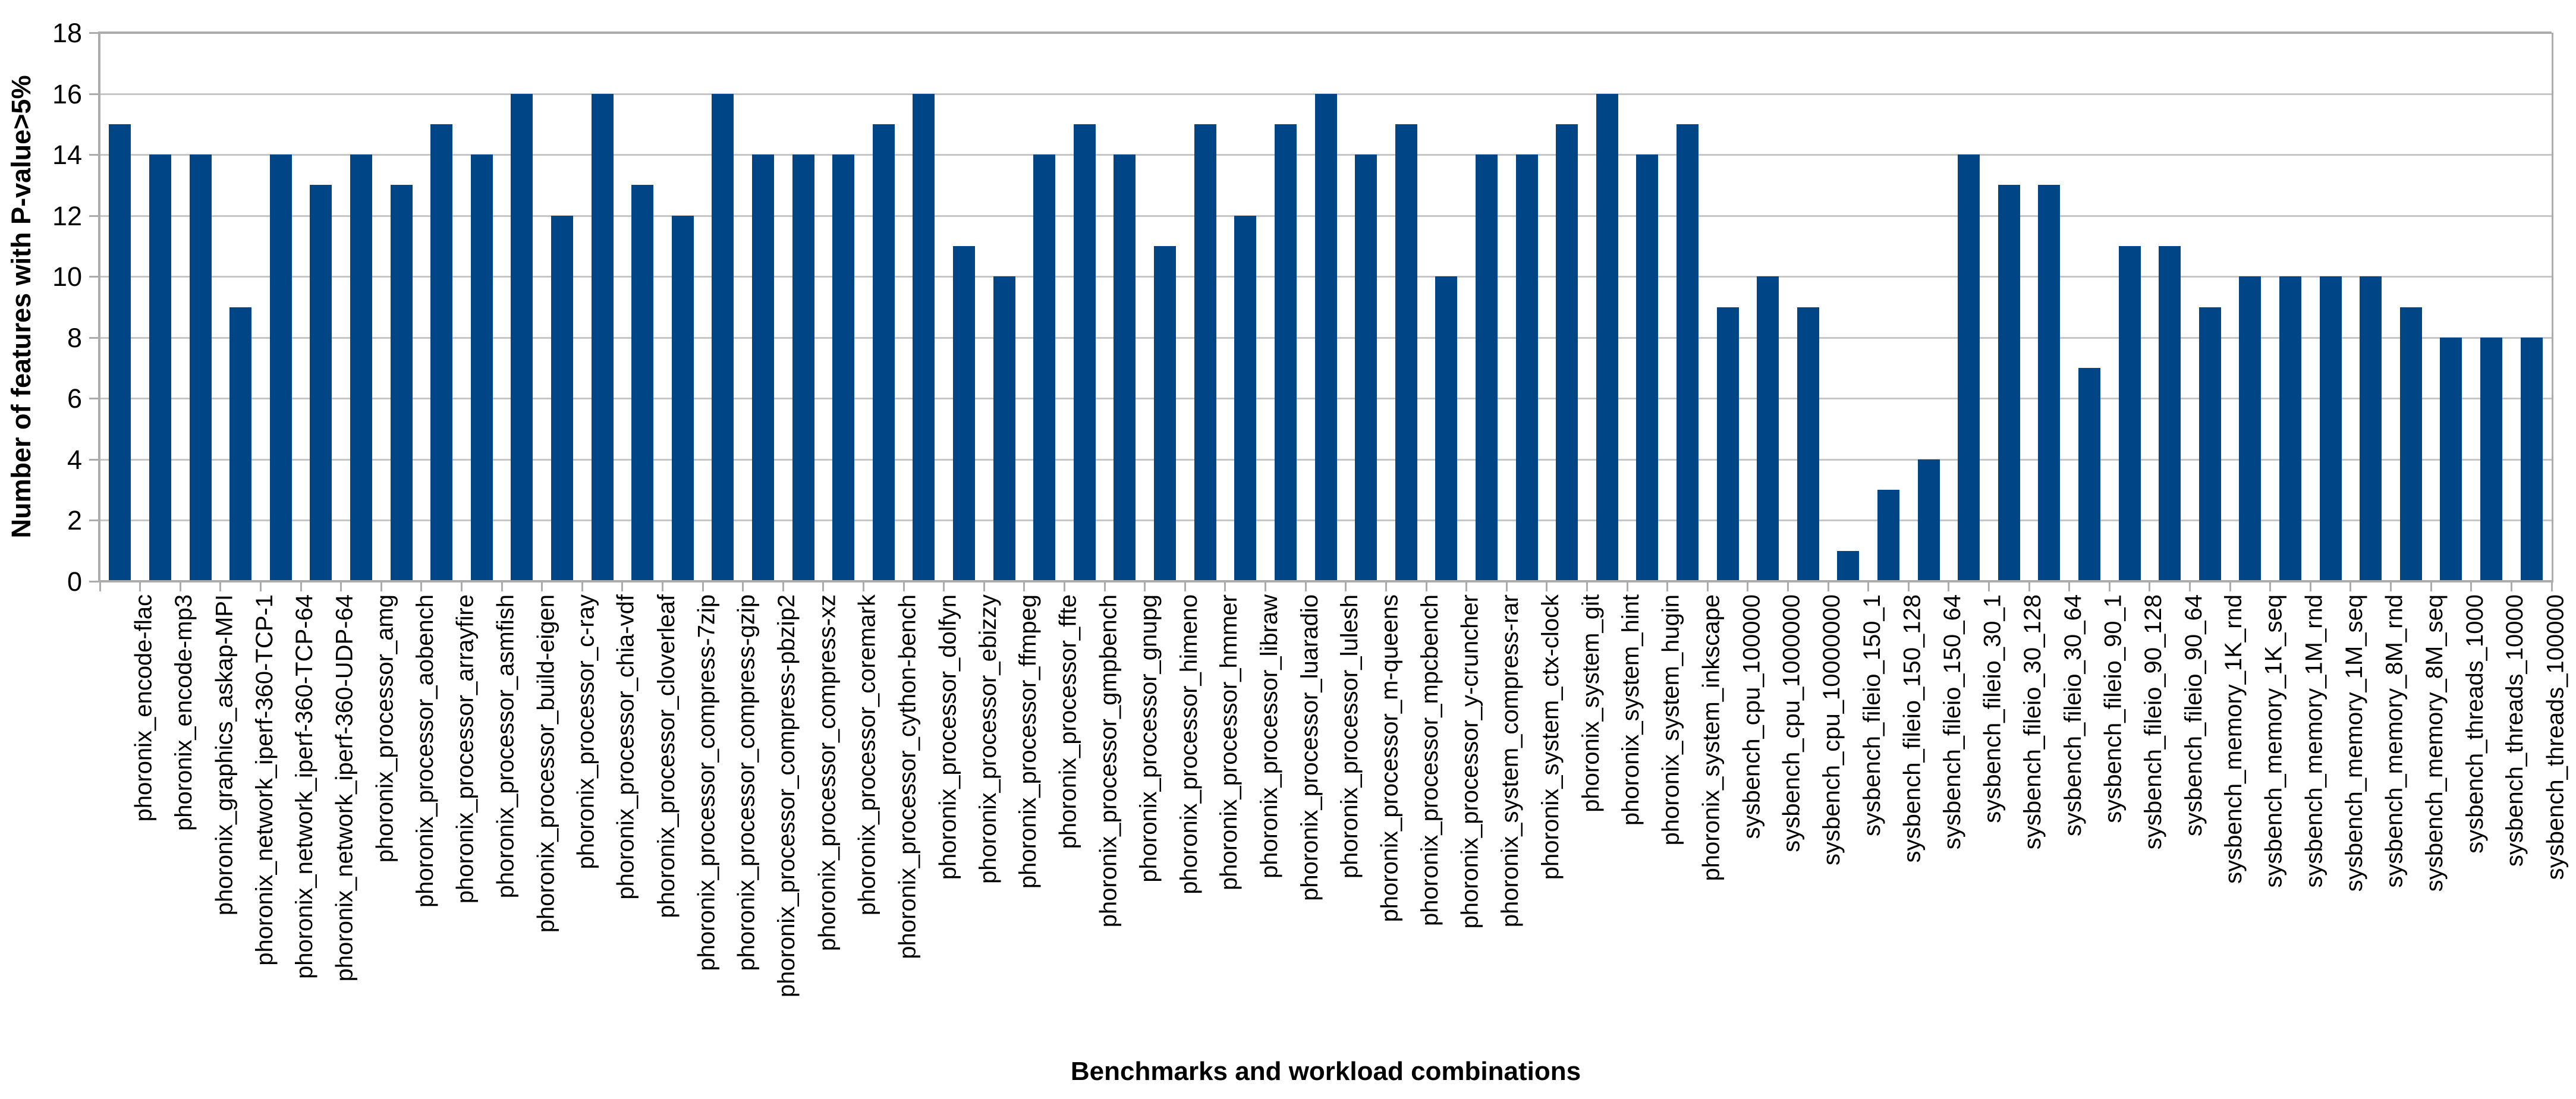 The width and height of the screenshot is (2576, 1099). What do you see at coordinates (1510, 761) in the screenshot?
I see `x-category-label: phoronix_system_compress-rar` at bounding box center [1510, 761].